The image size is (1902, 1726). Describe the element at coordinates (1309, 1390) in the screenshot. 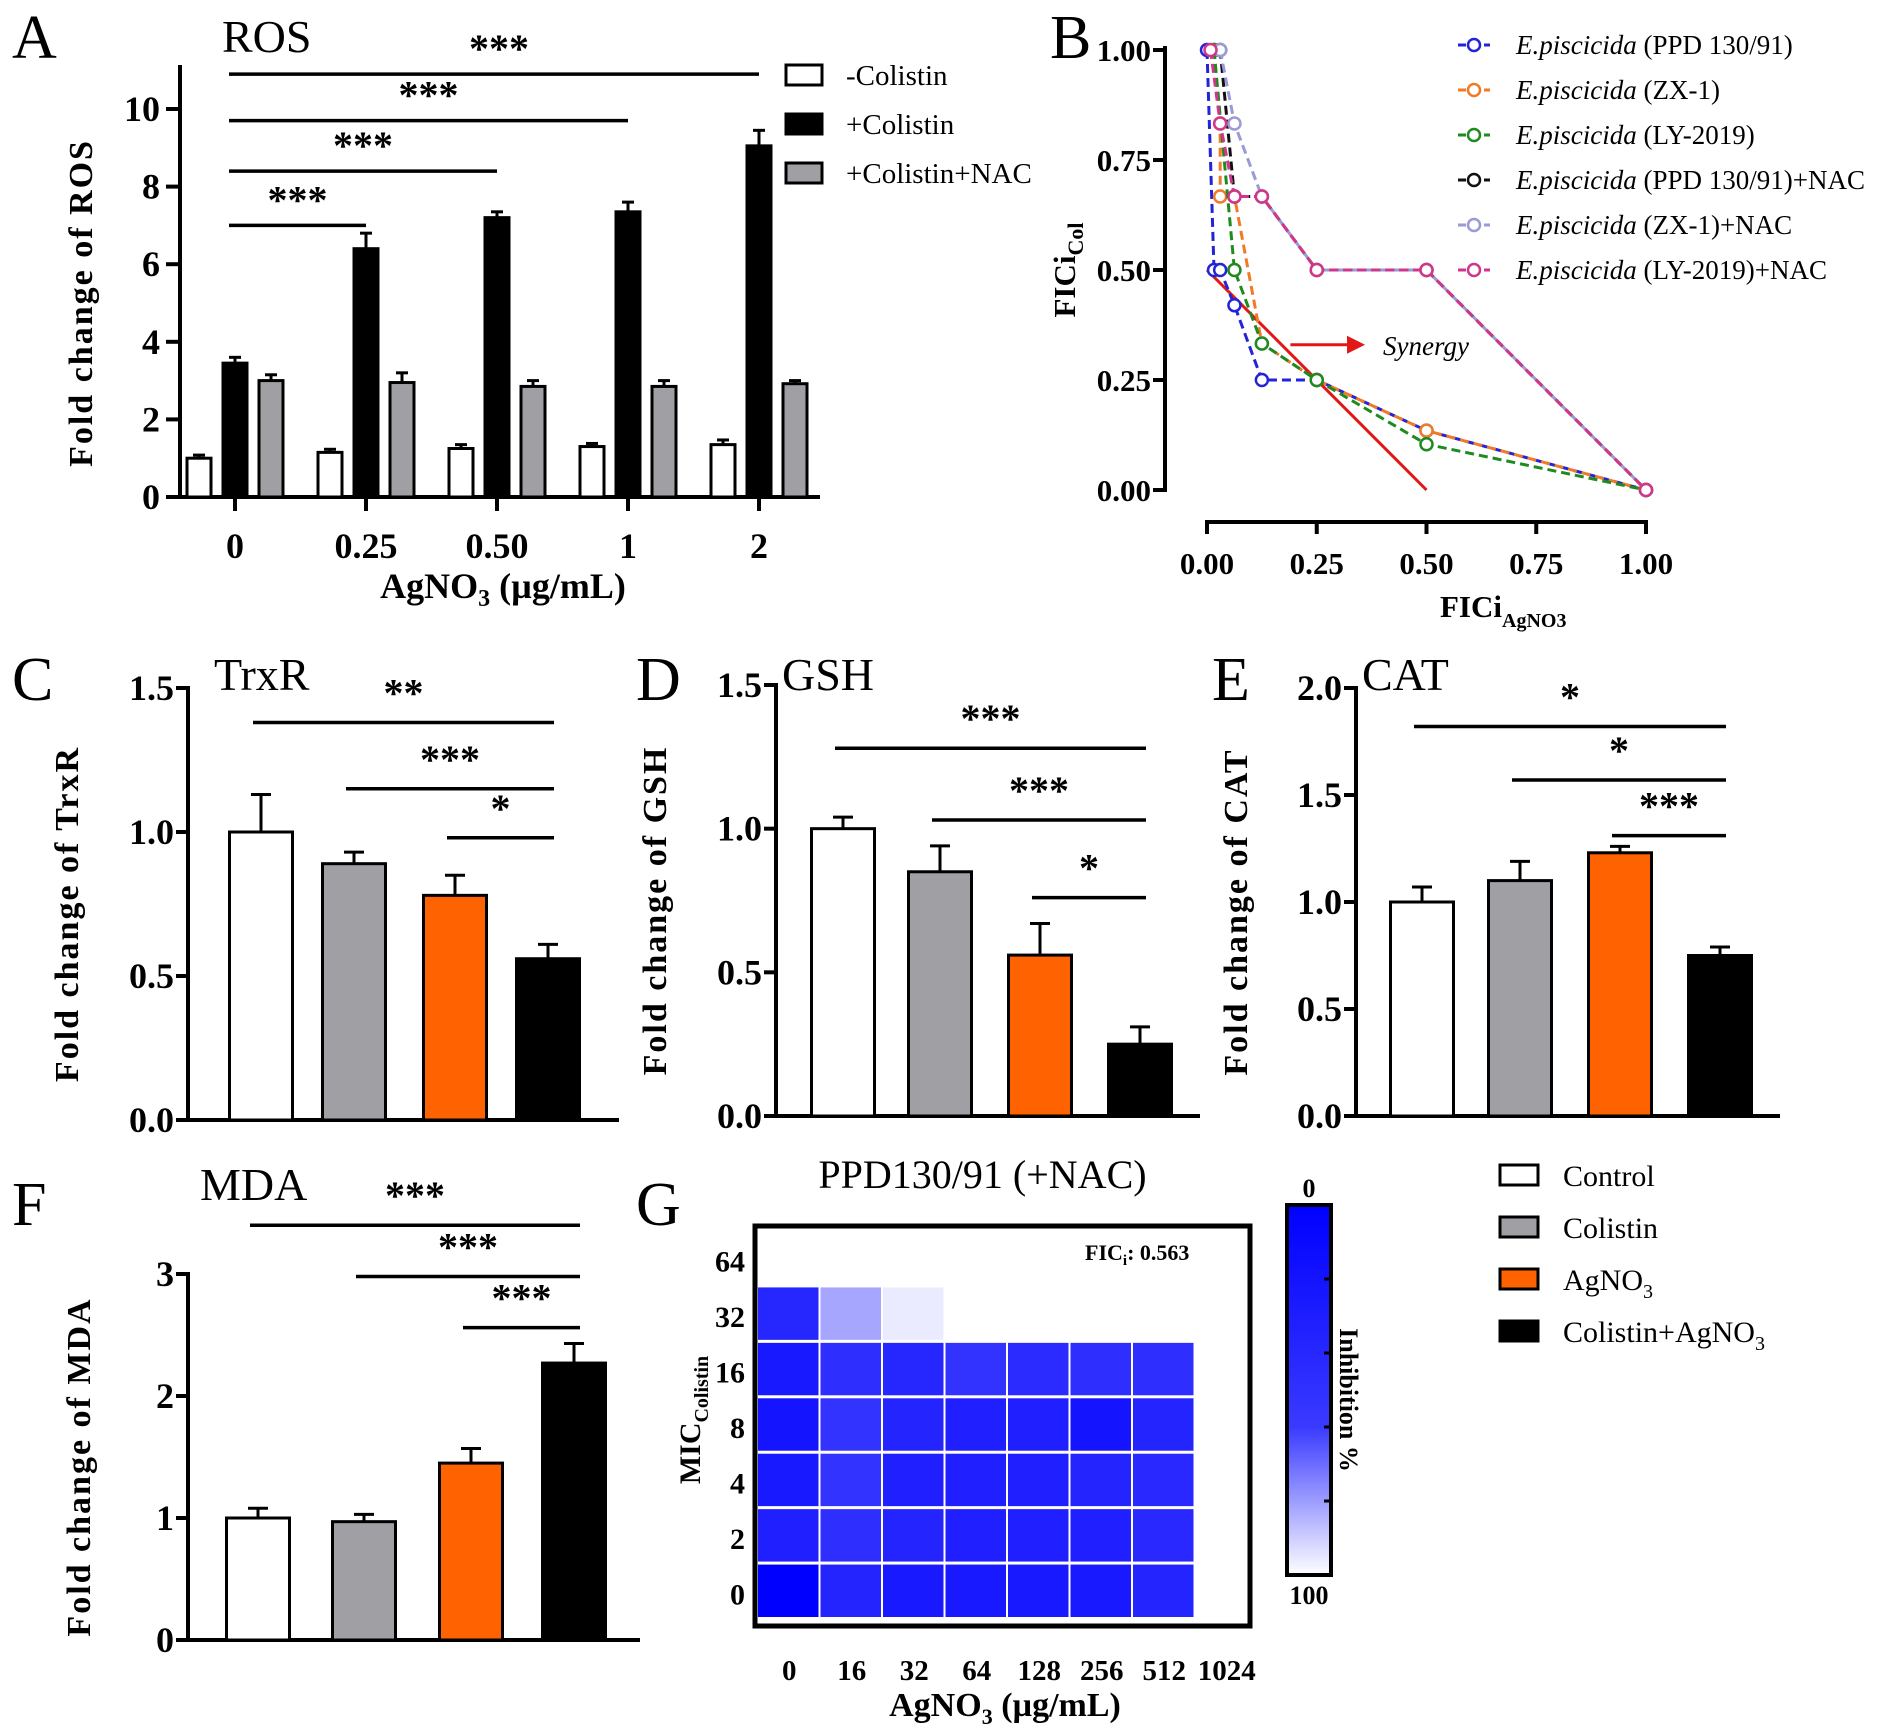

I see `colorbar` at that location.